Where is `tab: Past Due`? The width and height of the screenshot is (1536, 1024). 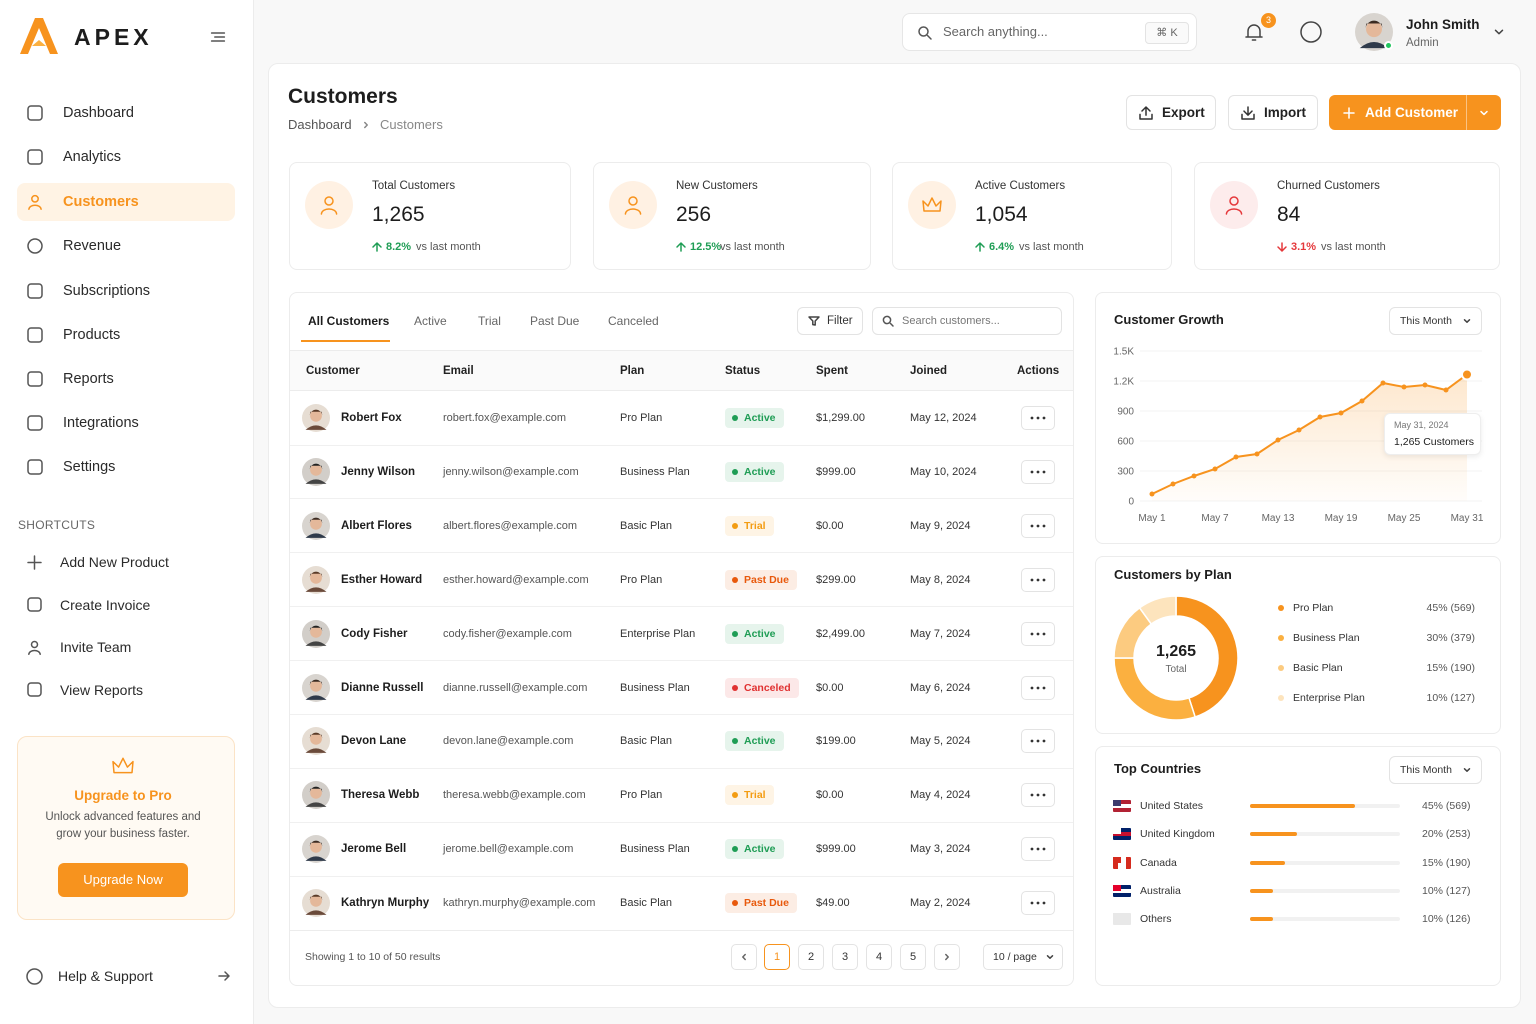 tab: Past Due is located at coordinates (555, 321).